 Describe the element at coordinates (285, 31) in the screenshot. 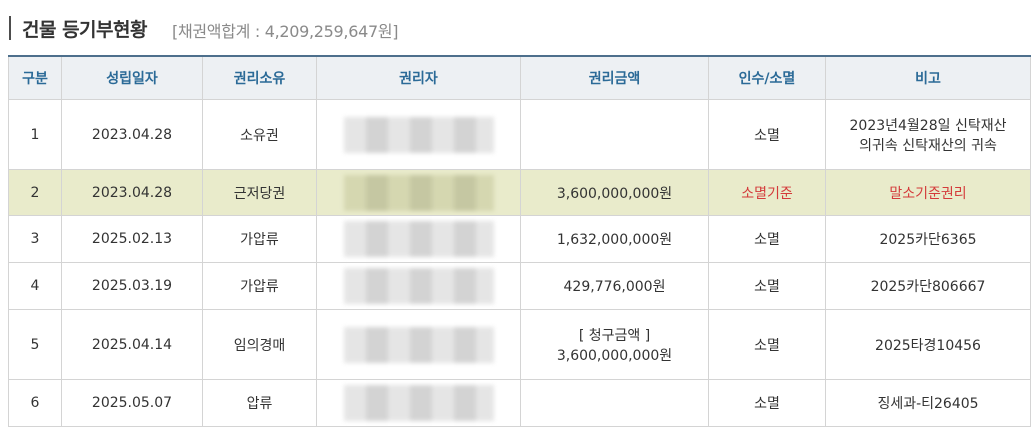

I see `claim-total: [채권액합계 : 4,209,259,647원]` at that location.